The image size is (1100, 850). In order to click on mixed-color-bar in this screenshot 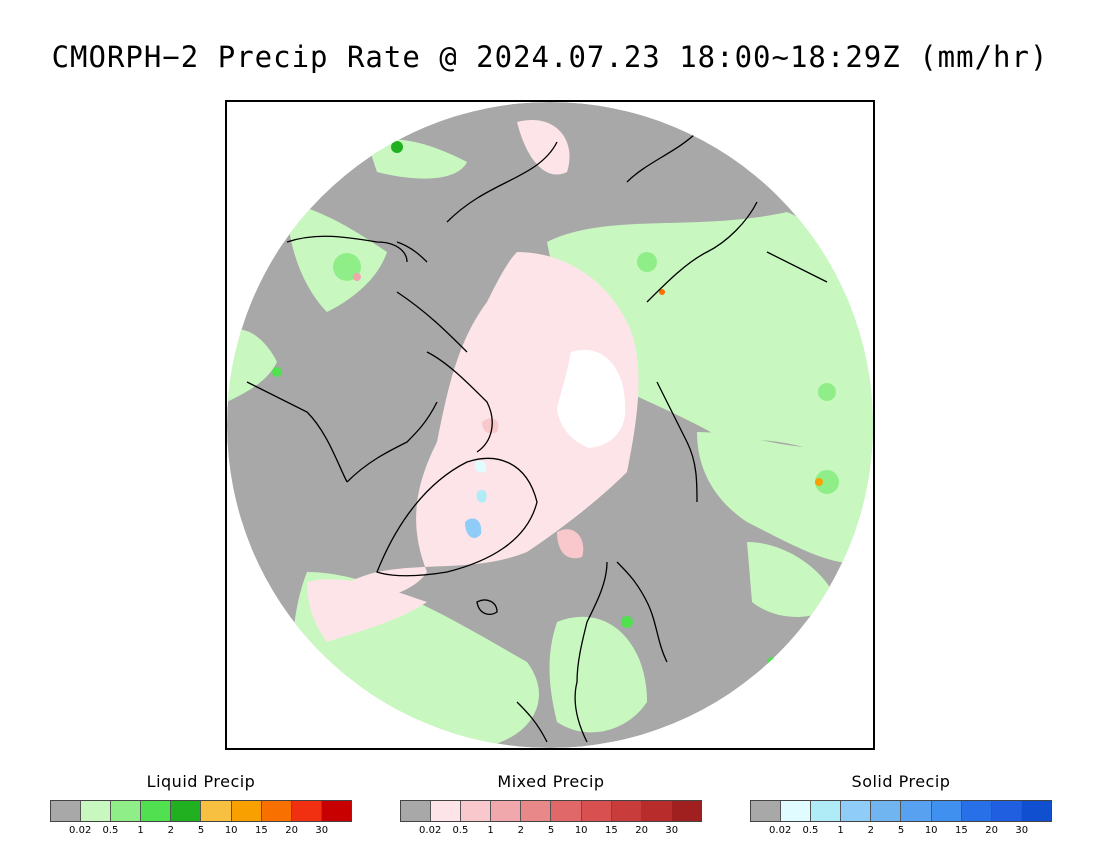, I will do `click(551, 811)`.